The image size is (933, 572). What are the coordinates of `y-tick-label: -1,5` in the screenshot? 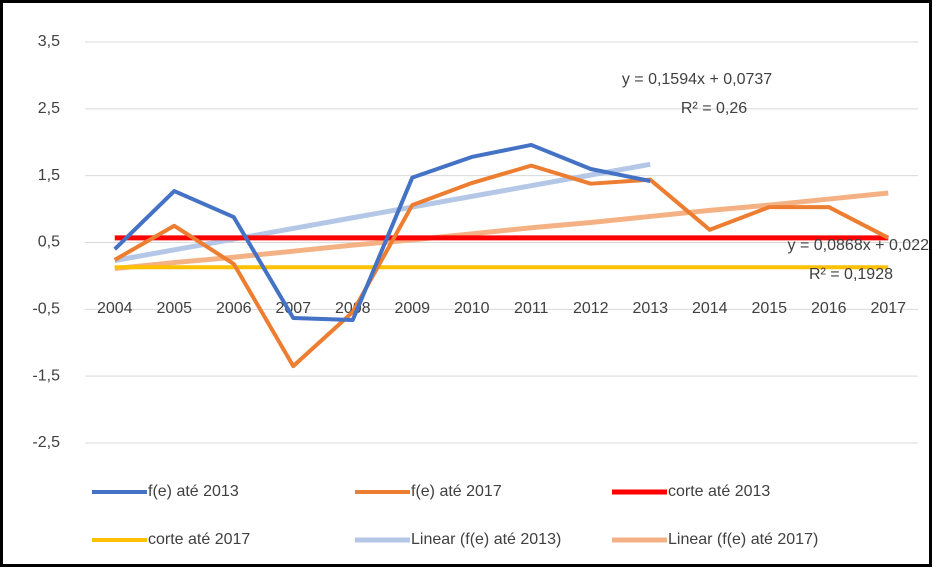 It's located at (46, 375).